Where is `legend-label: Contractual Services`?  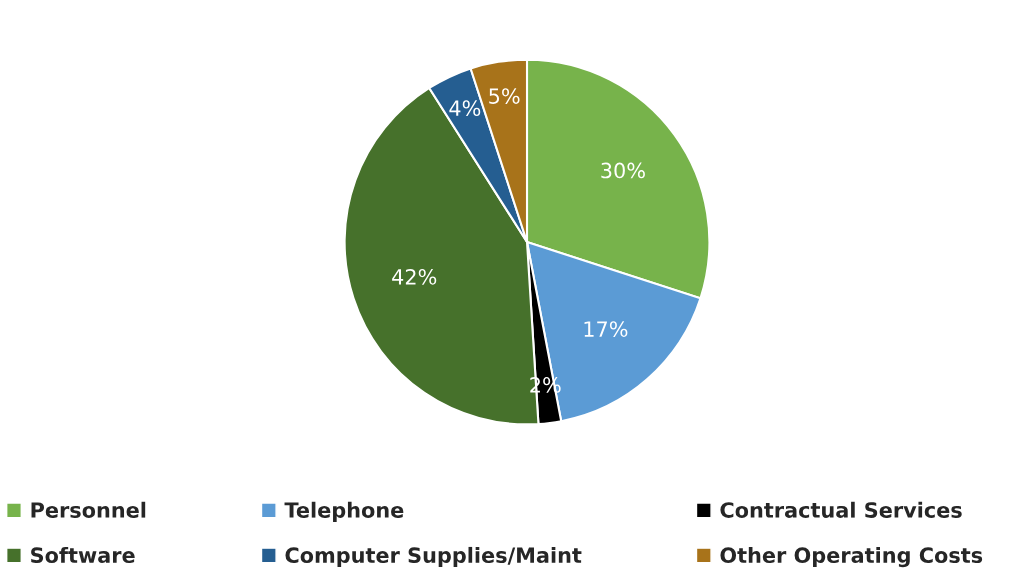 legend-label: Contractual Services is located at coordinates (841, 509).